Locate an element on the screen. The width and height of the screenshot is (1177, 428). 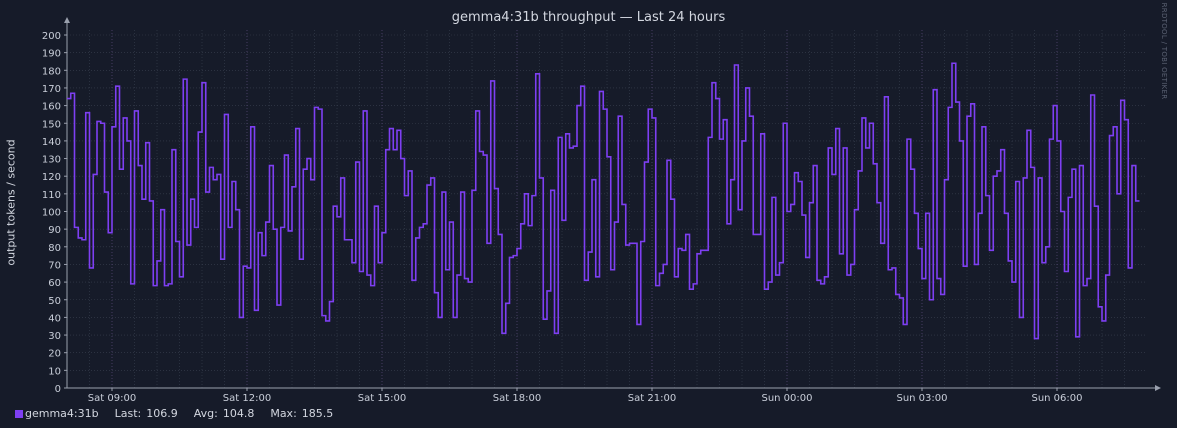
y-tick-label: 100 is located at coordinates (51, 213).